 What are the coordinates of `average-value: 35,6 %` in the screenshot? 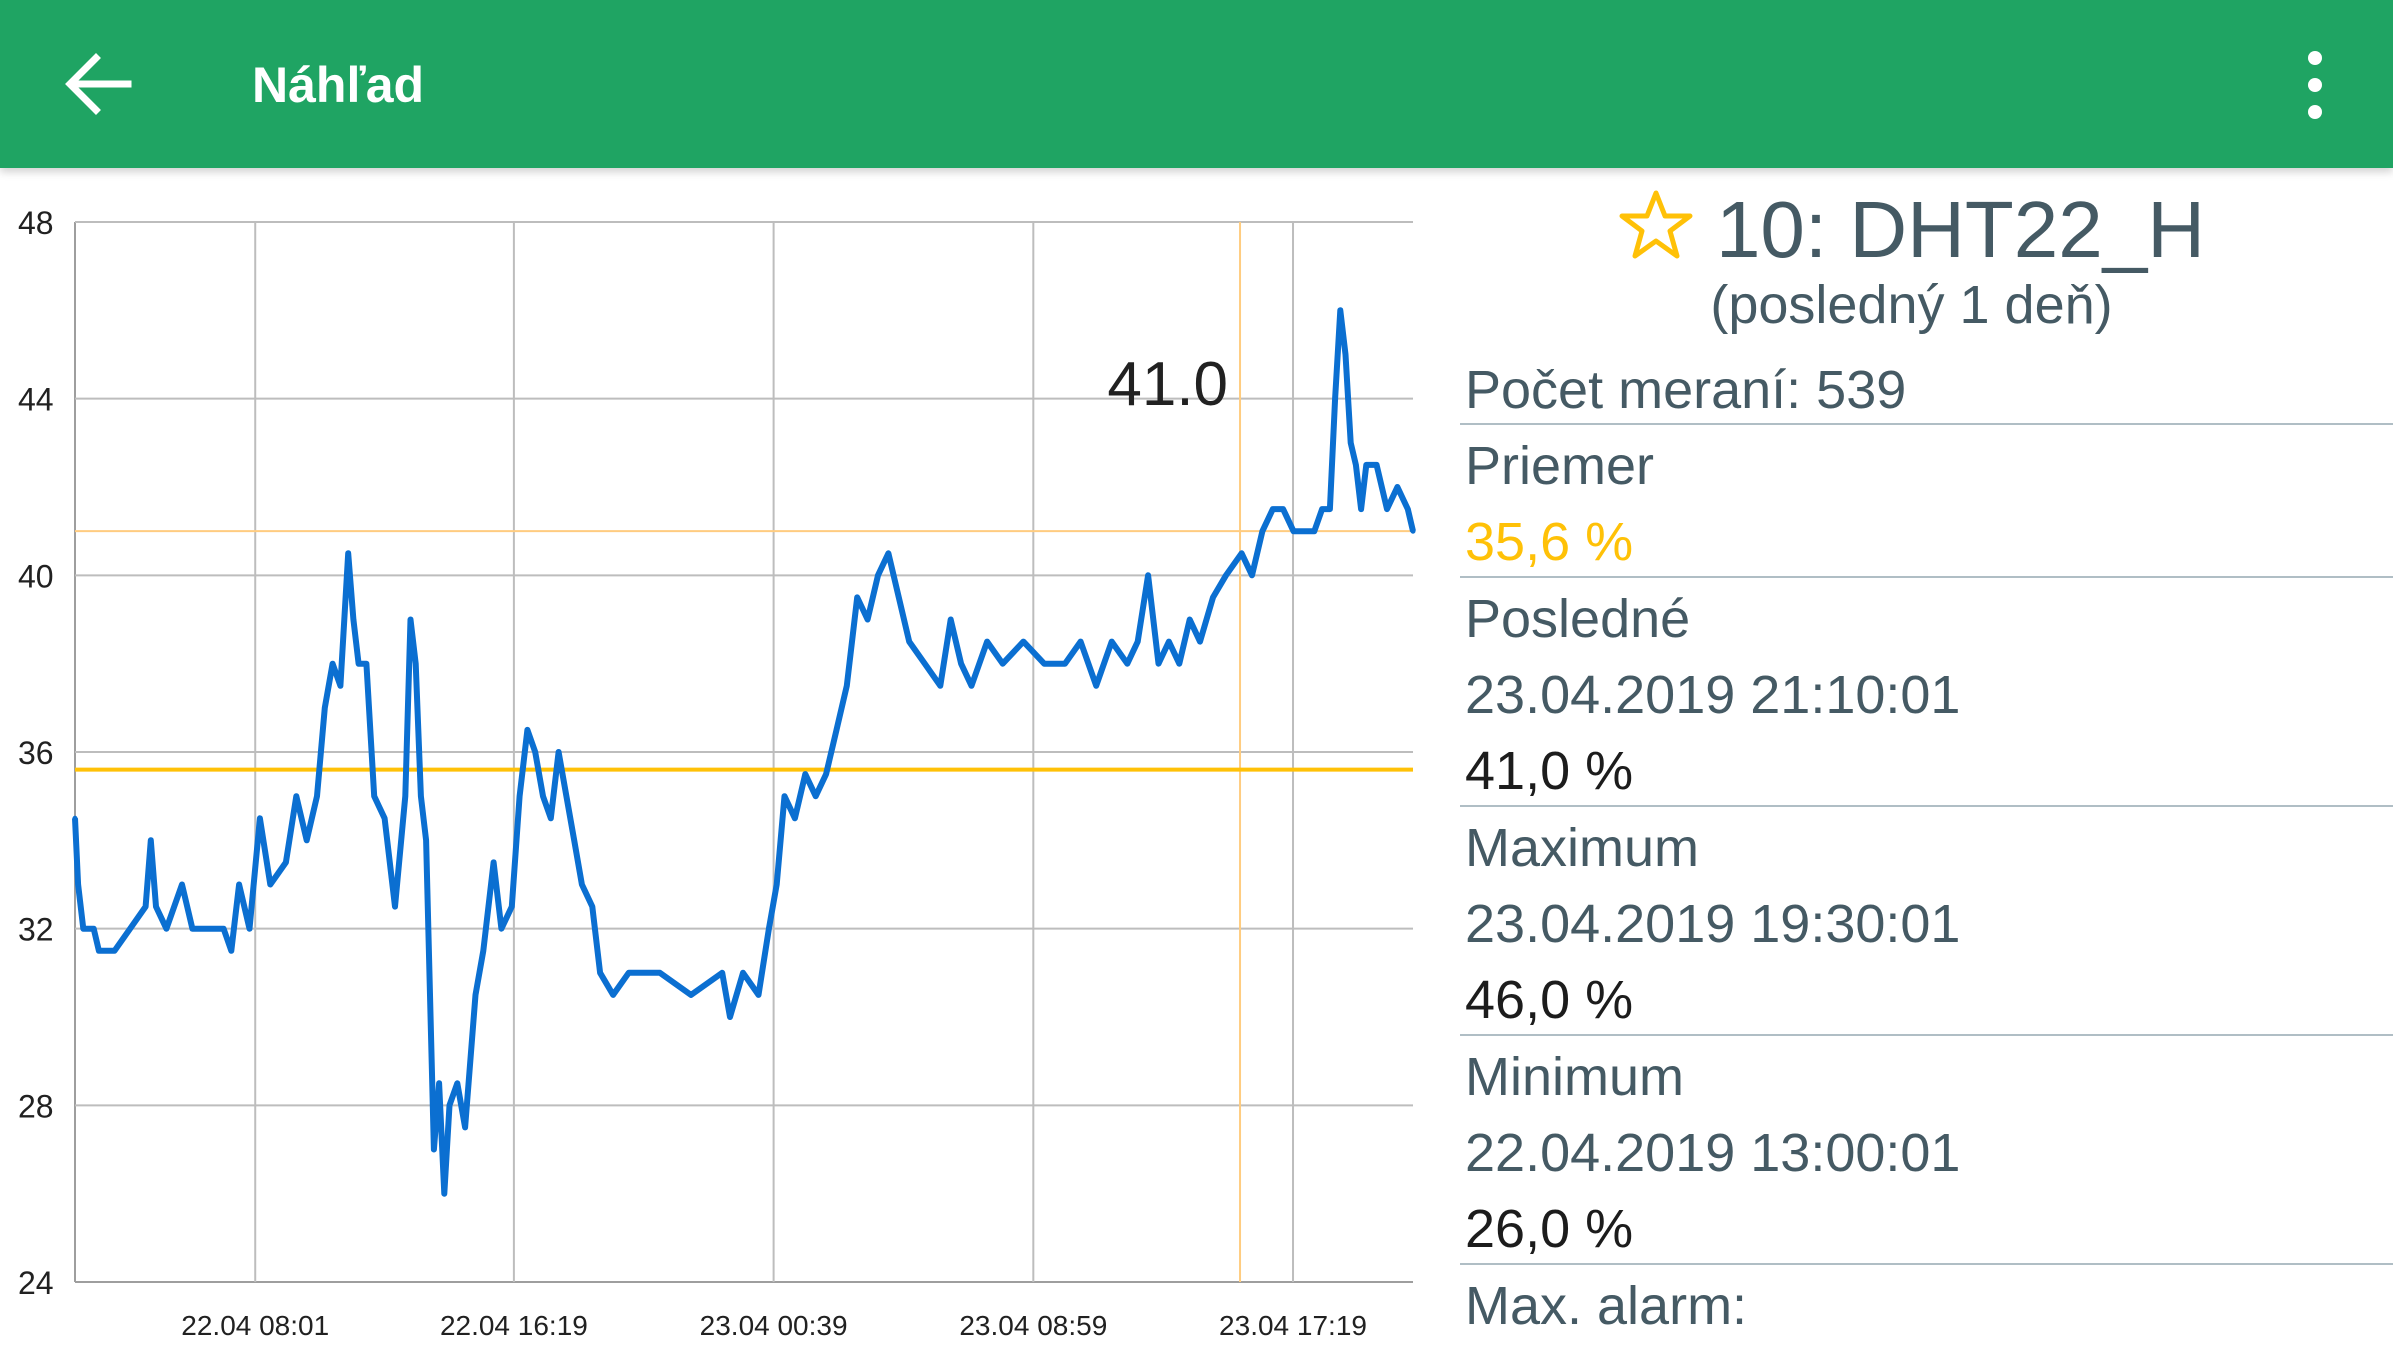 It's located at (1549, 542).